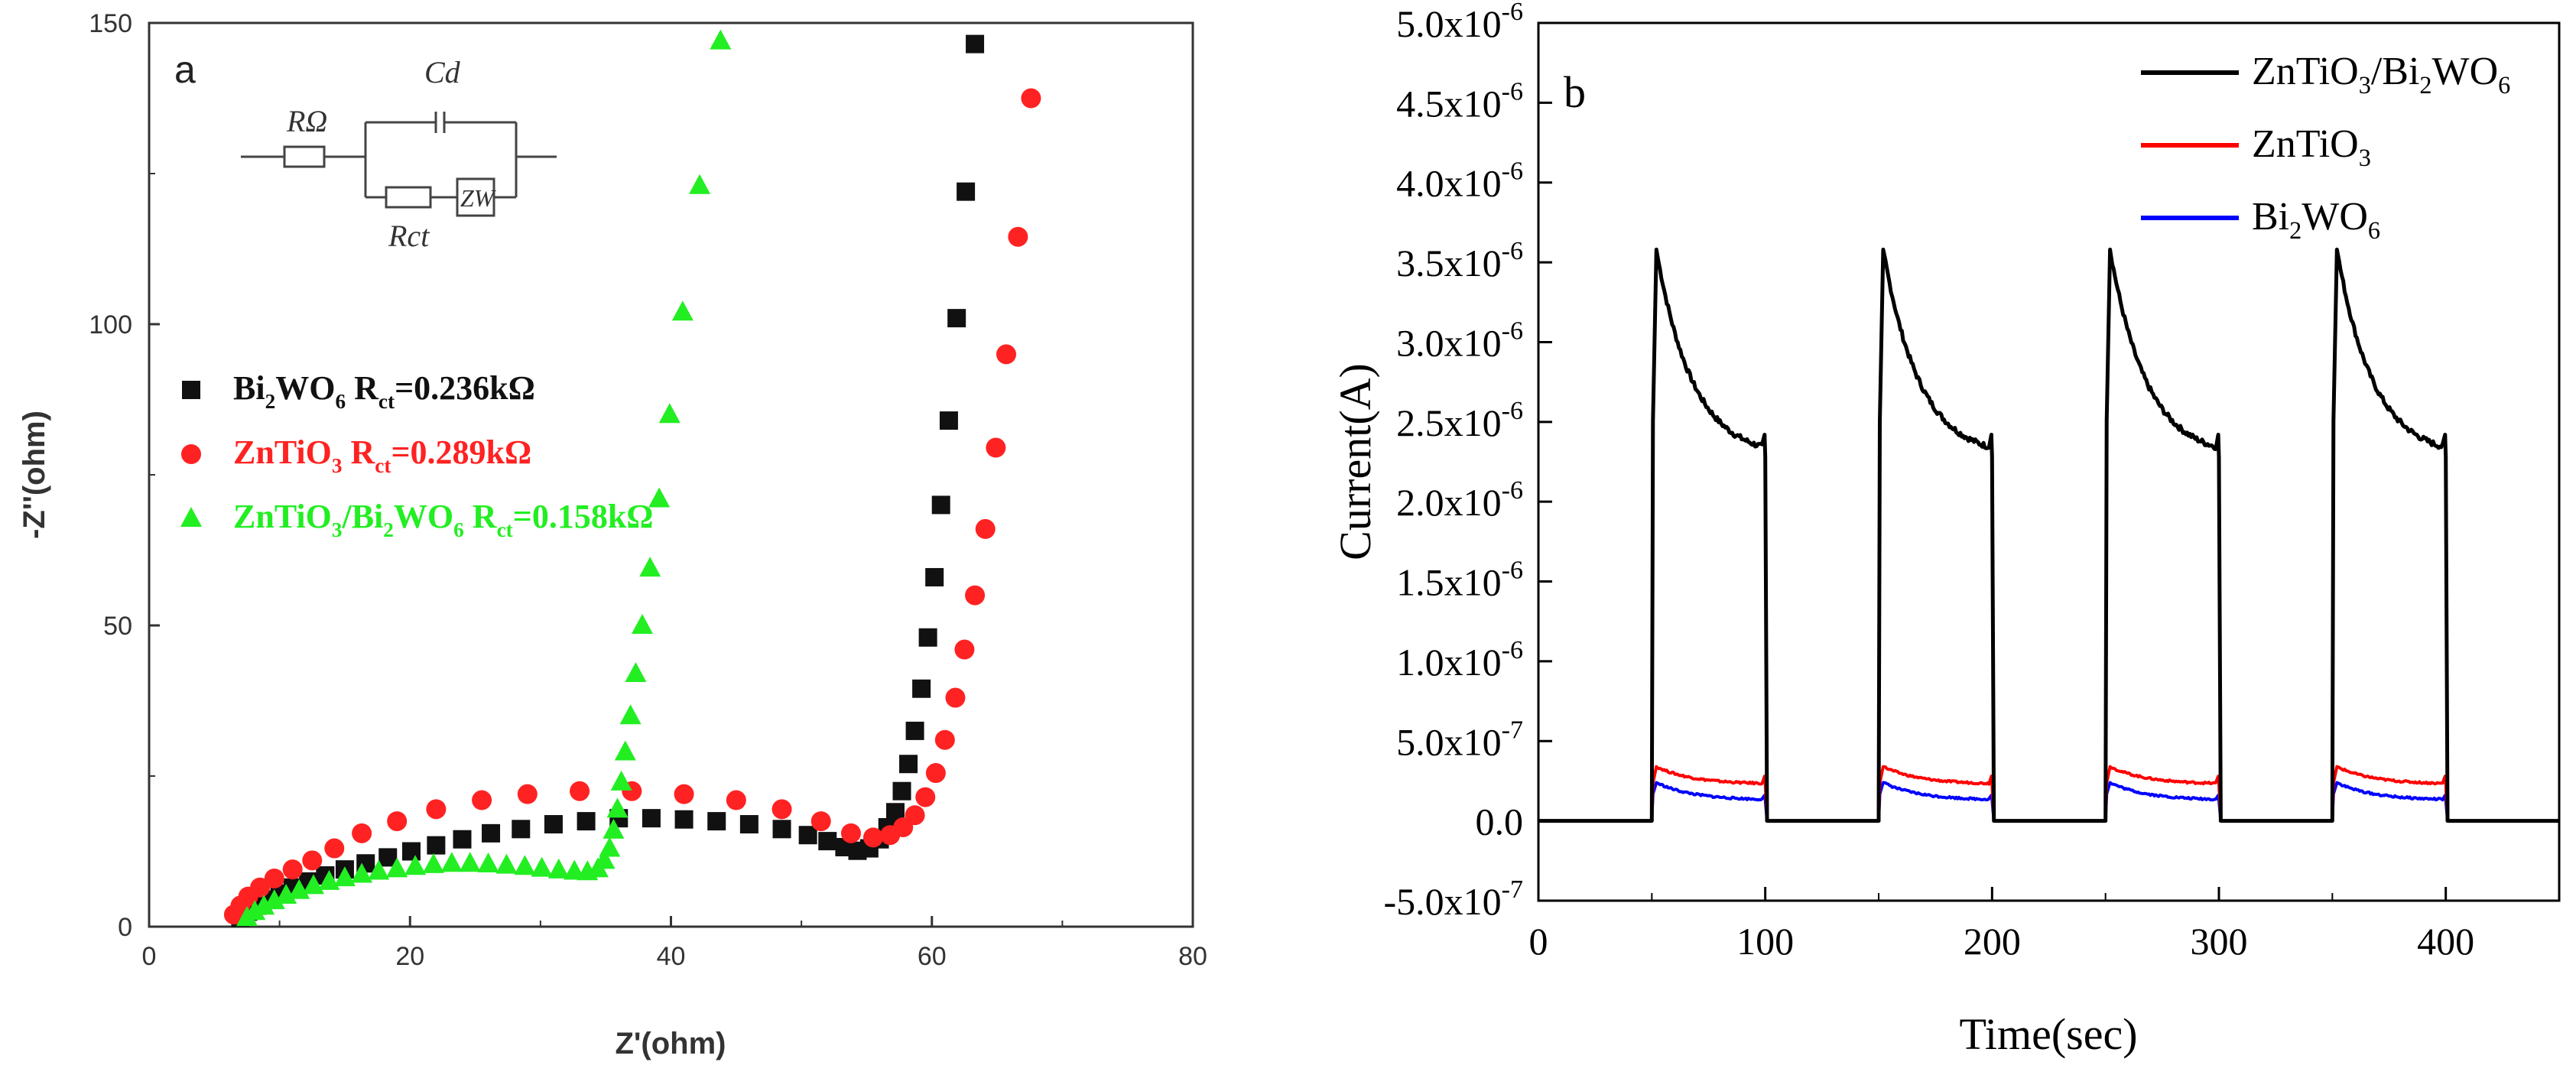 This screenshot has width=2576, height=1075. What do you see at coordinates (34, 475) in the screenshot?
I see `panel-a-ylabel: -Z''(ohm)` at bounding box center [34, 475].